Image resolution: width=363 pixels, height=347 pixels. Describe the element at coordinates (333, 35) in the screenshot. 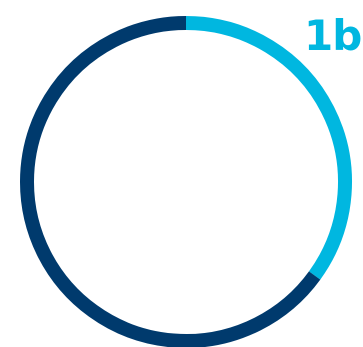

I see `highlight-label: 1bi` at that location.